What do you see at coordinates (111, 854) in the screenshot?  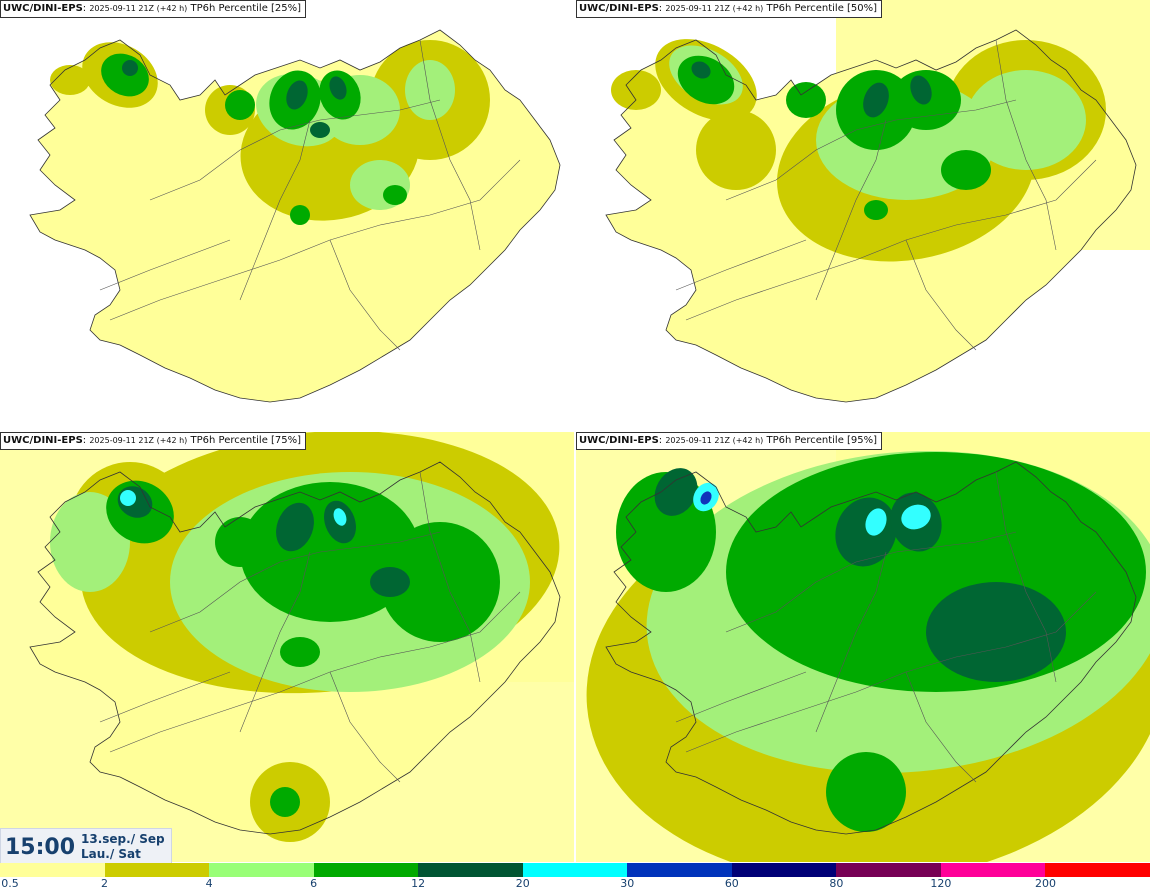 I see `valid-day: Lau./ Sat` at bounding box center [111, 854].